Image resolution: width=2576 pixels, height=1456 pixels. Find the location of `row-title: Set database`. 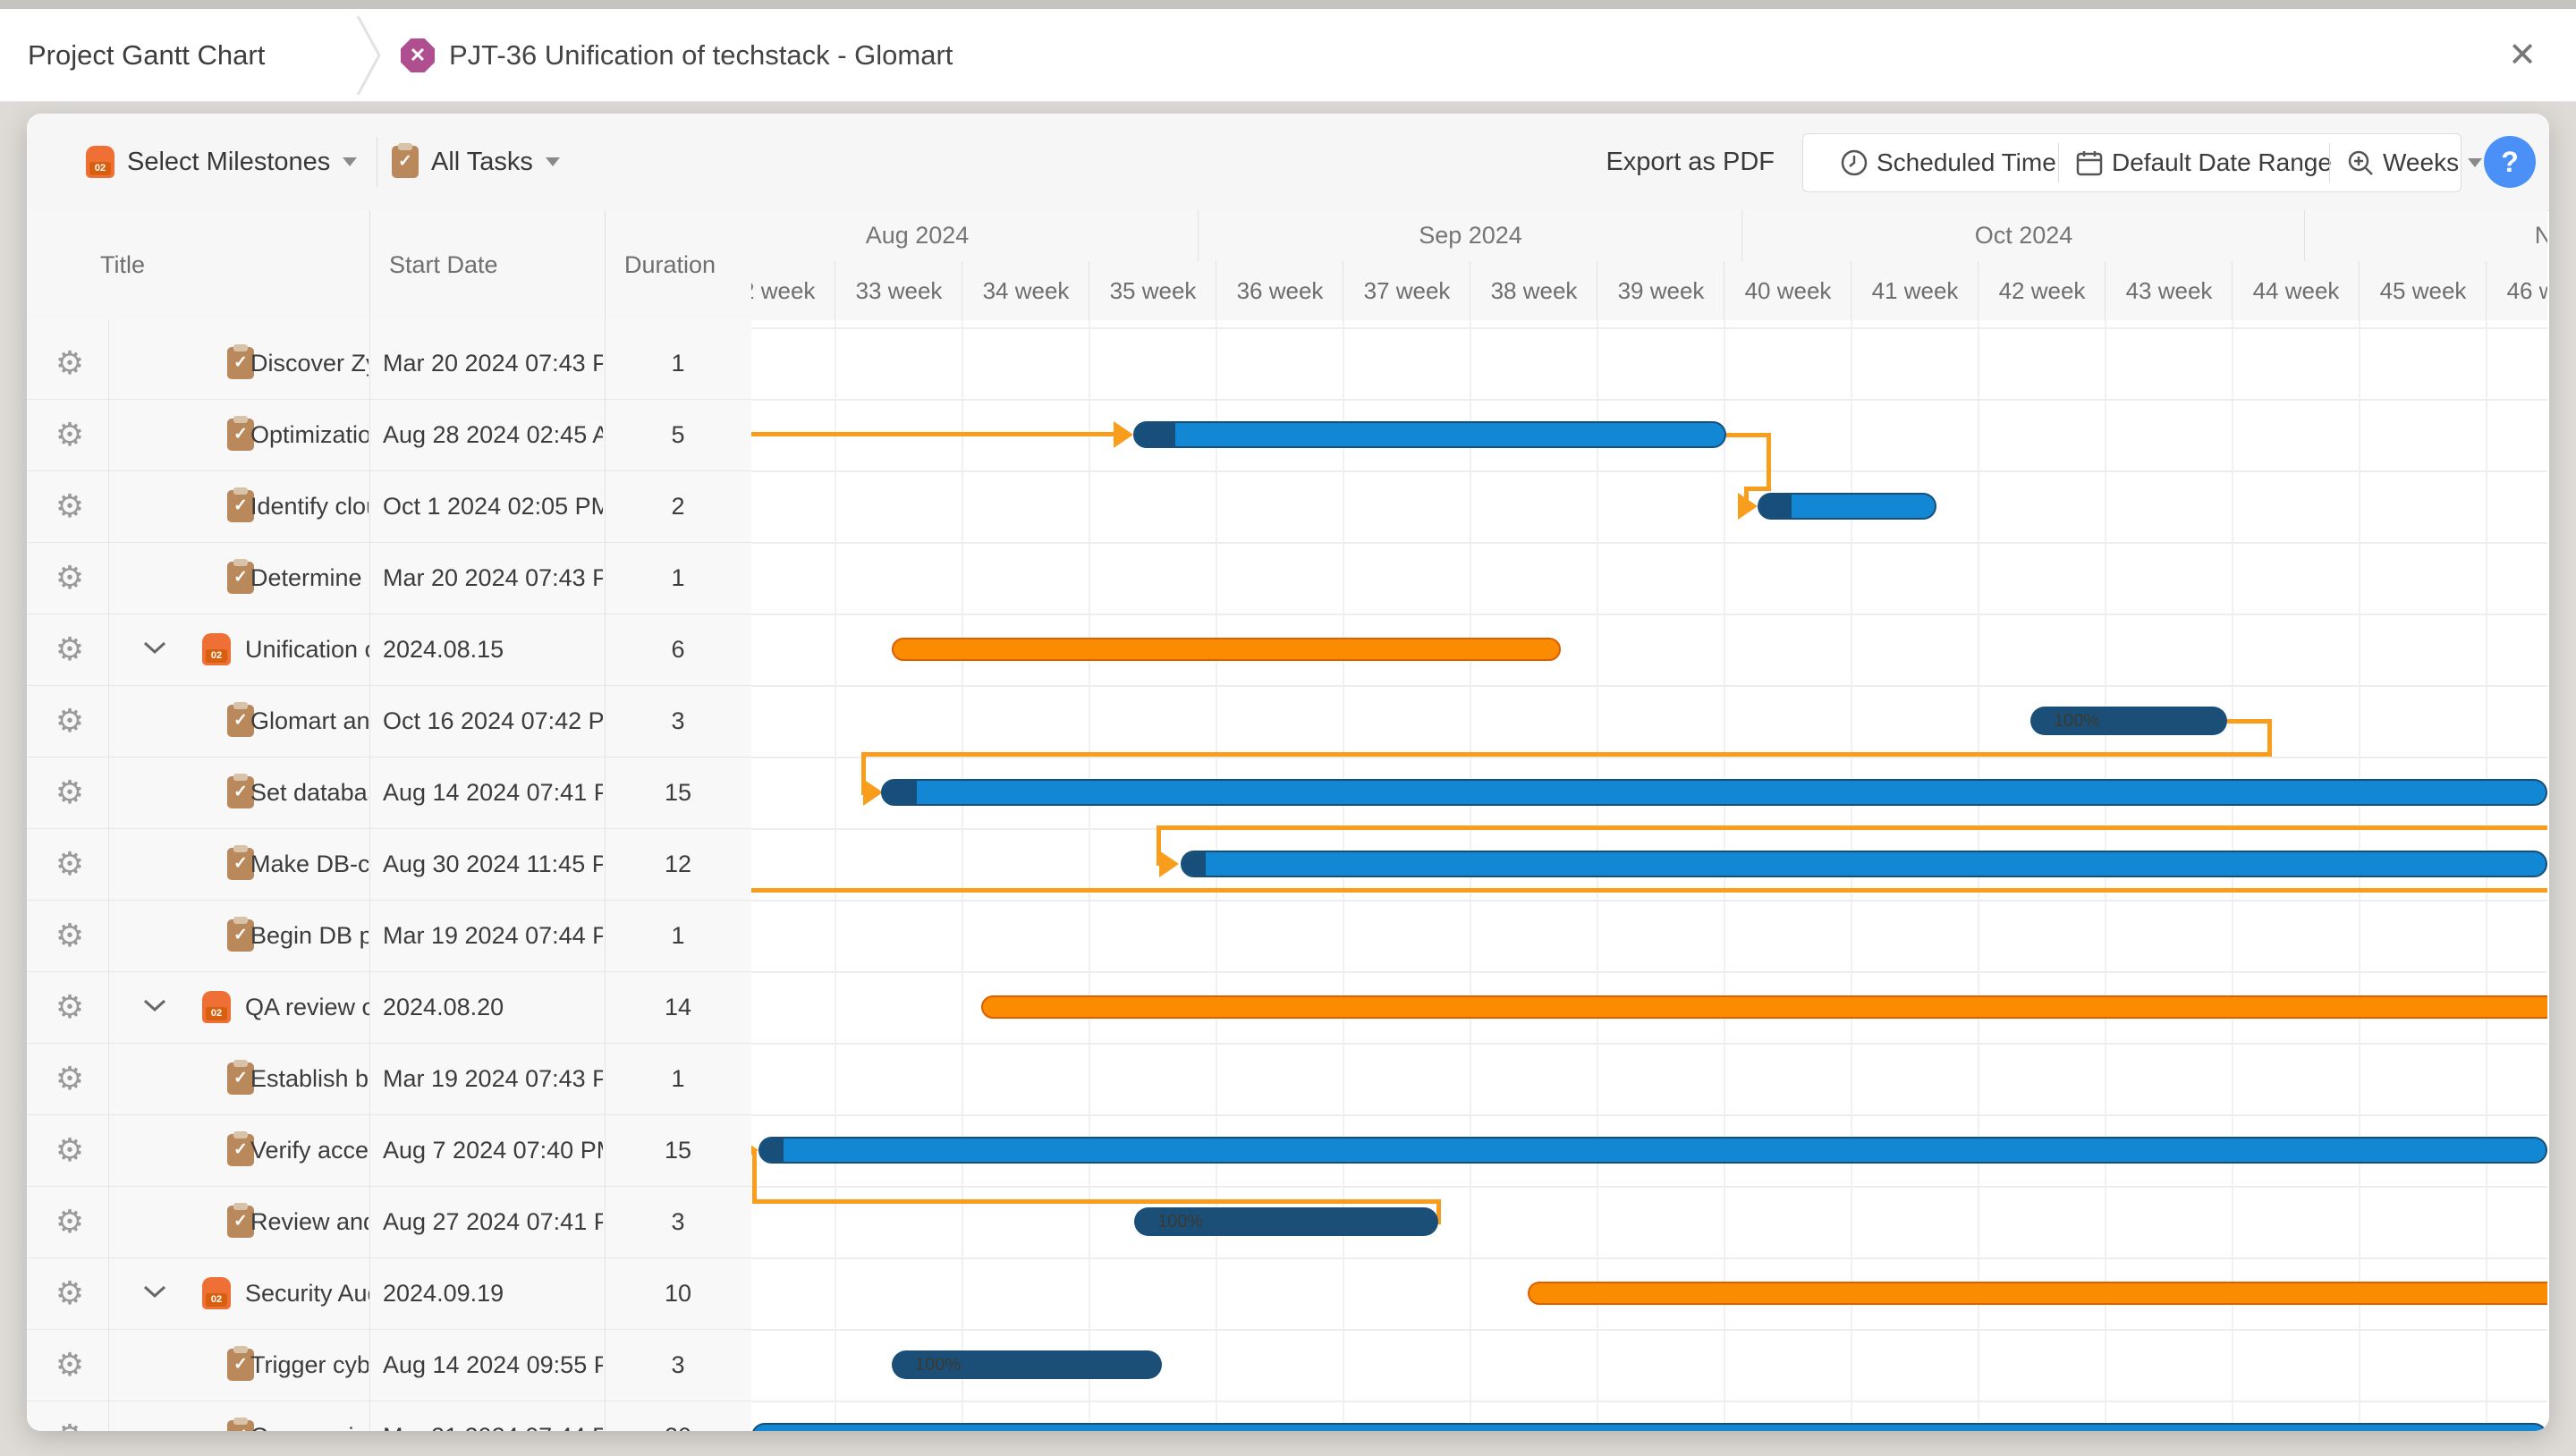

row-title: Set database is located at coordinates (309, 792).